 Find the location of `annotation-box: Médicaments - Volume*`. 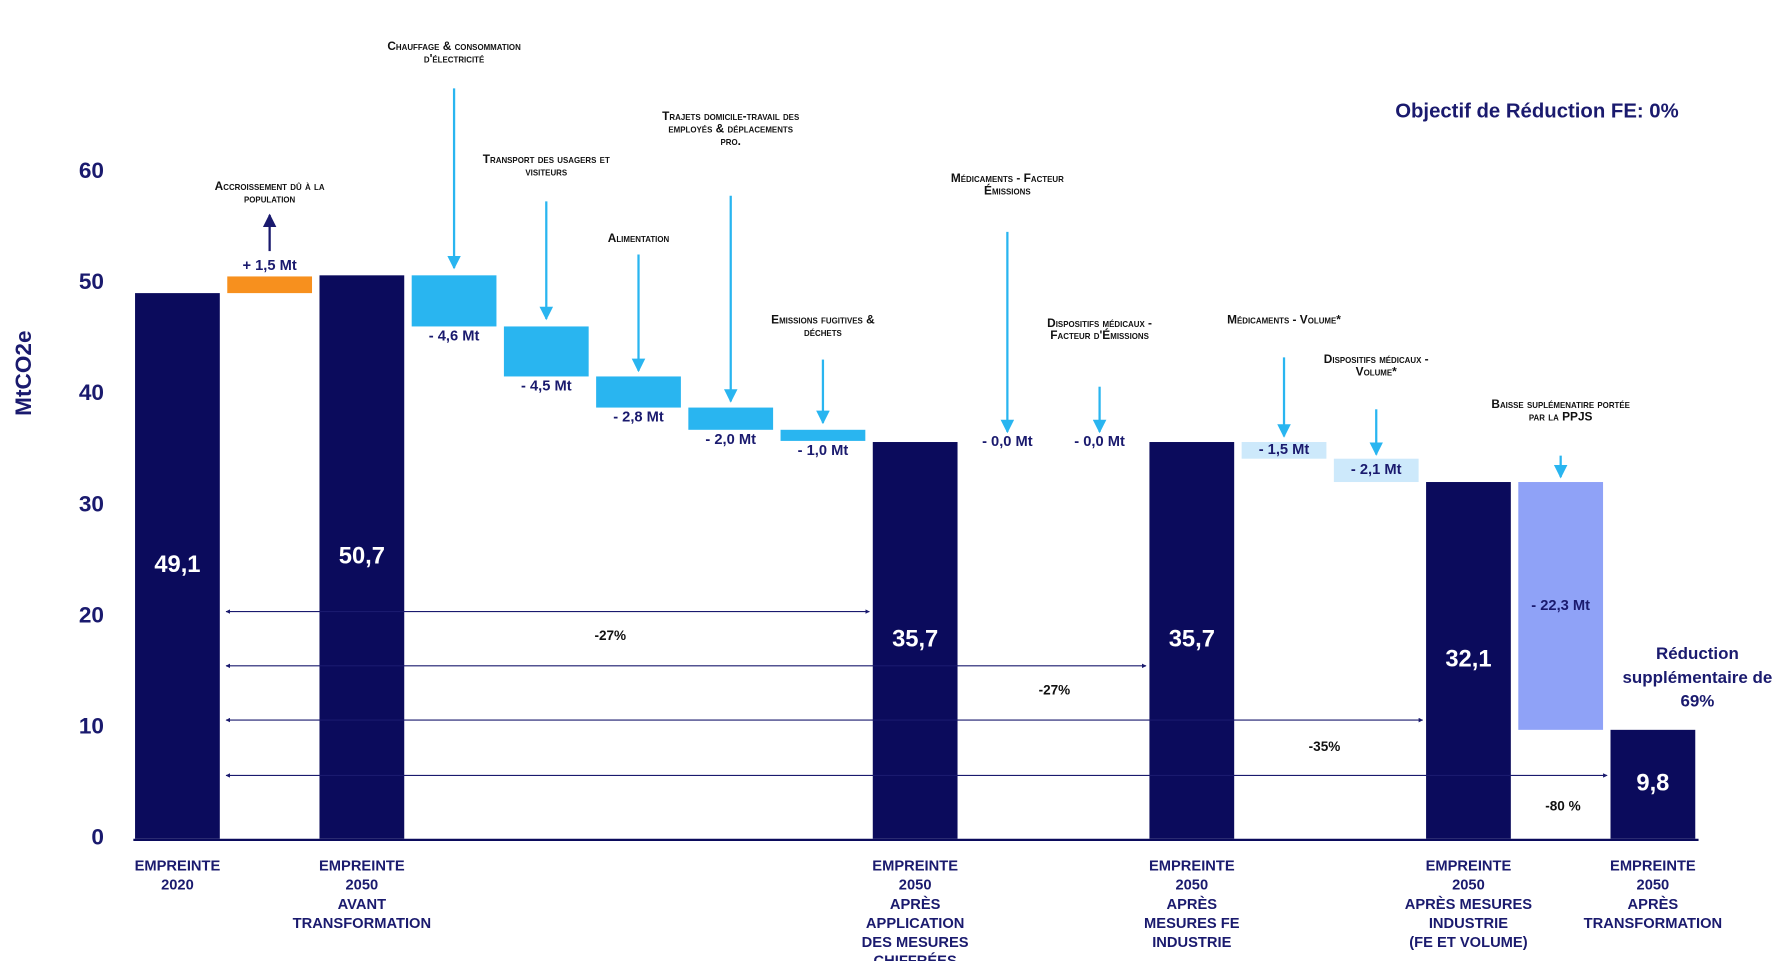

annotation-box: Médicaments - Volume* is located at coordinates (1284, 320).